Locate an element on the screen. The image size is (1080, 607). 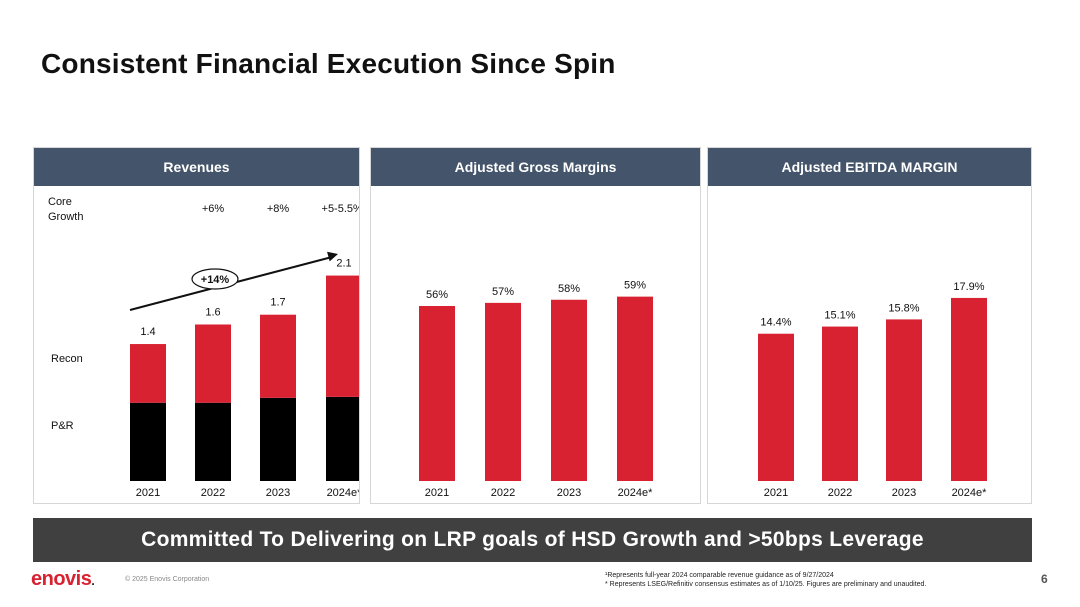
bar-recon-2023 is located at coordinates (278, 356).